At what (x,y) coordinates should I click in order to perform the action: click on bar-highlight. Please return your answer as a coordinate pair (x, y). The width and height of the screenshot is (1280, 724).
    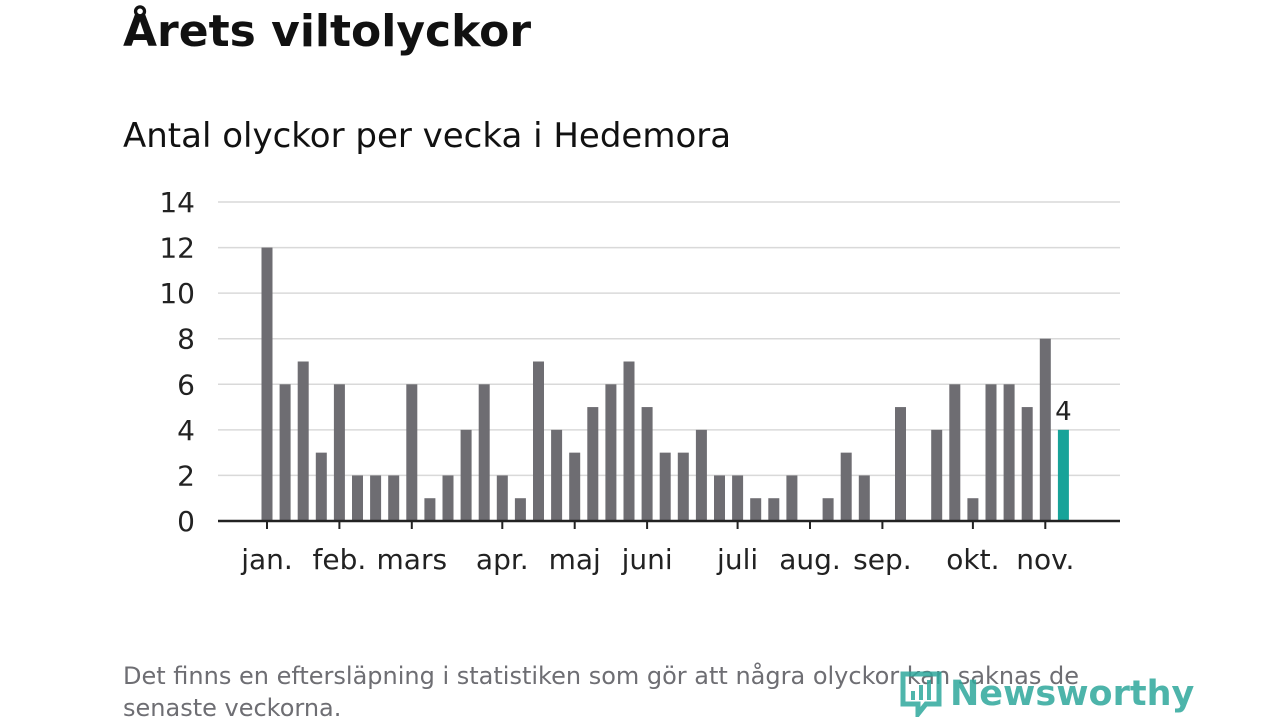
    Looking at the image, I should click on (1063, 475).